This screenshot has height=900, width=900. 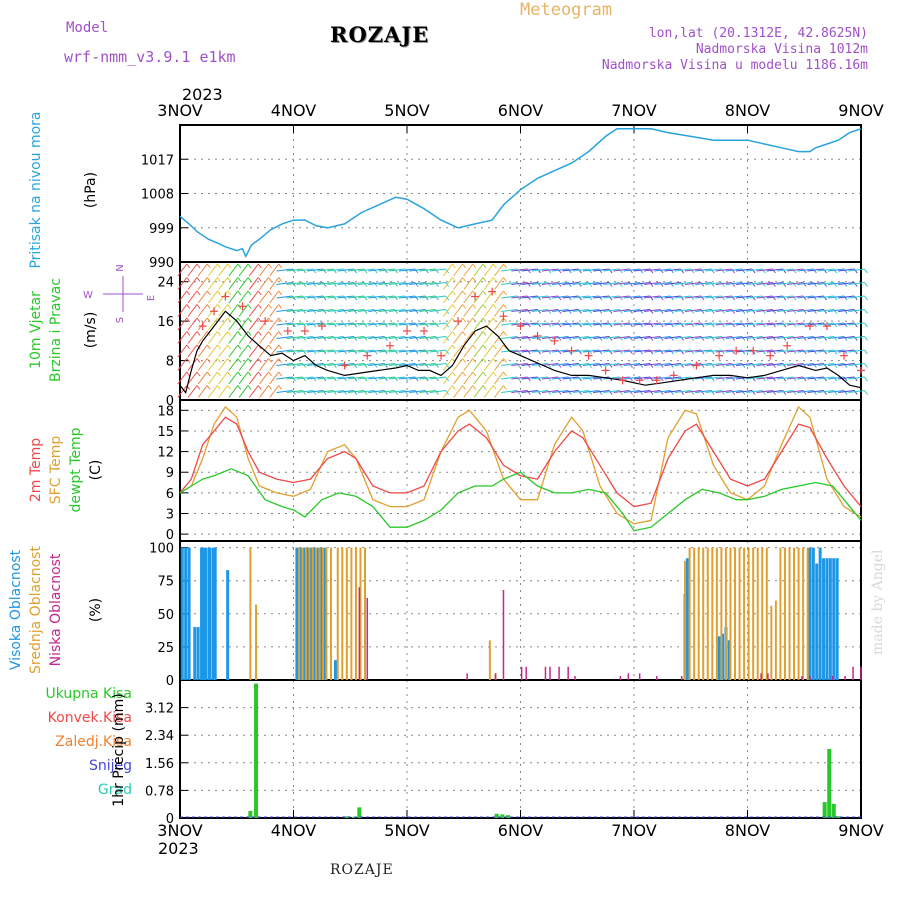 I want to click on y-tick-label: 16, so click(x=165, y=322).